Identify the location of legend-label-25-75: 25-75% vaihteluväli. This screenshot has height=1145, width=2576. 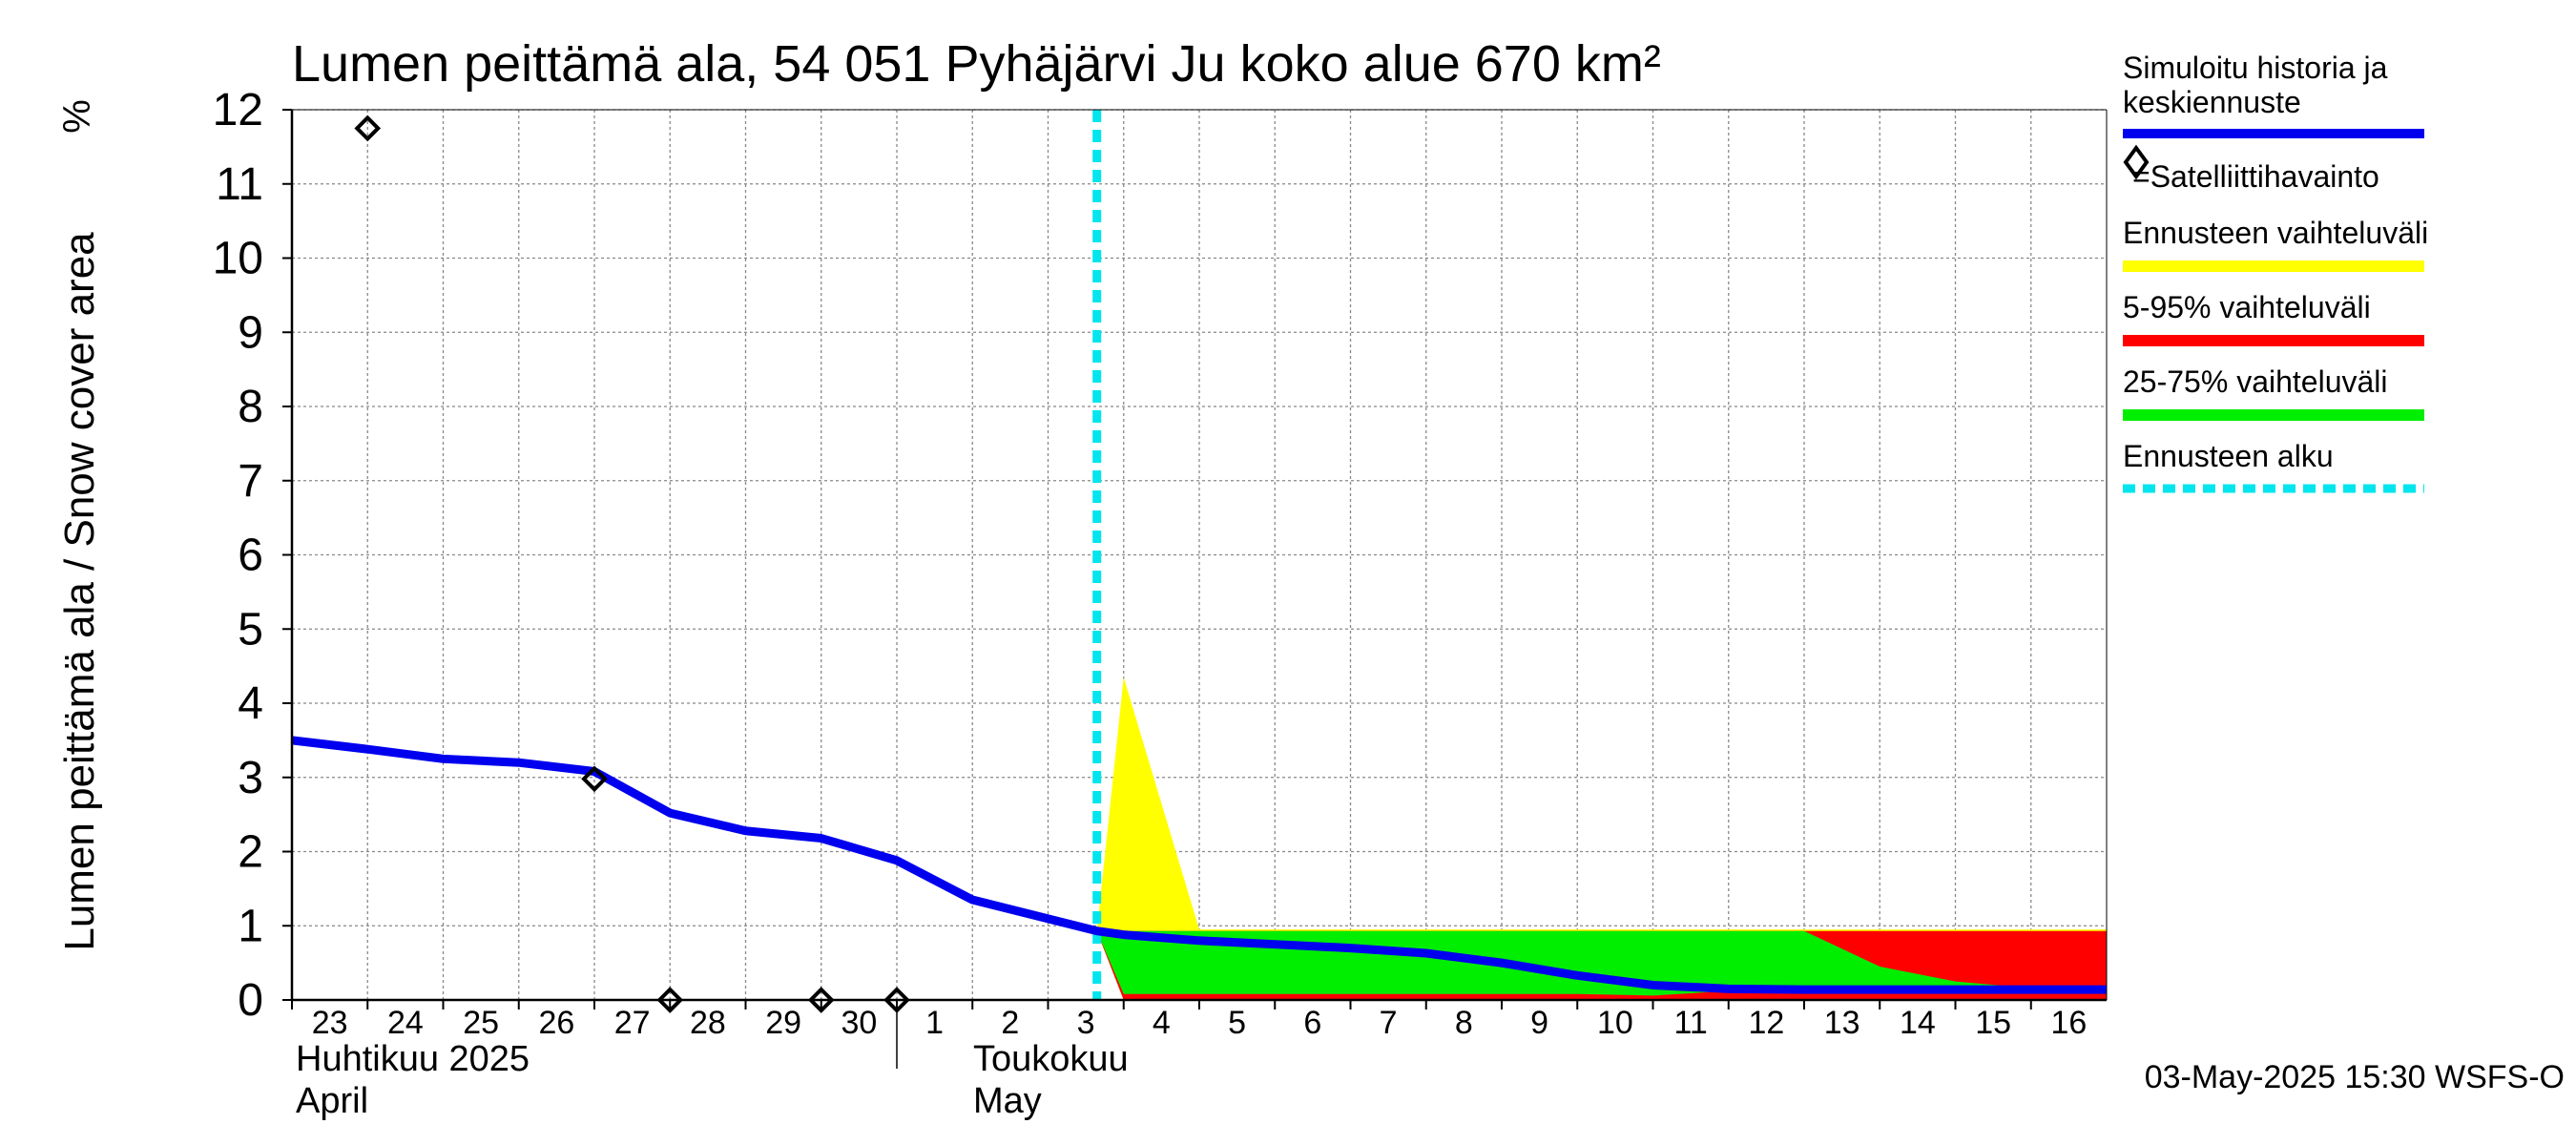
(2255, 381).